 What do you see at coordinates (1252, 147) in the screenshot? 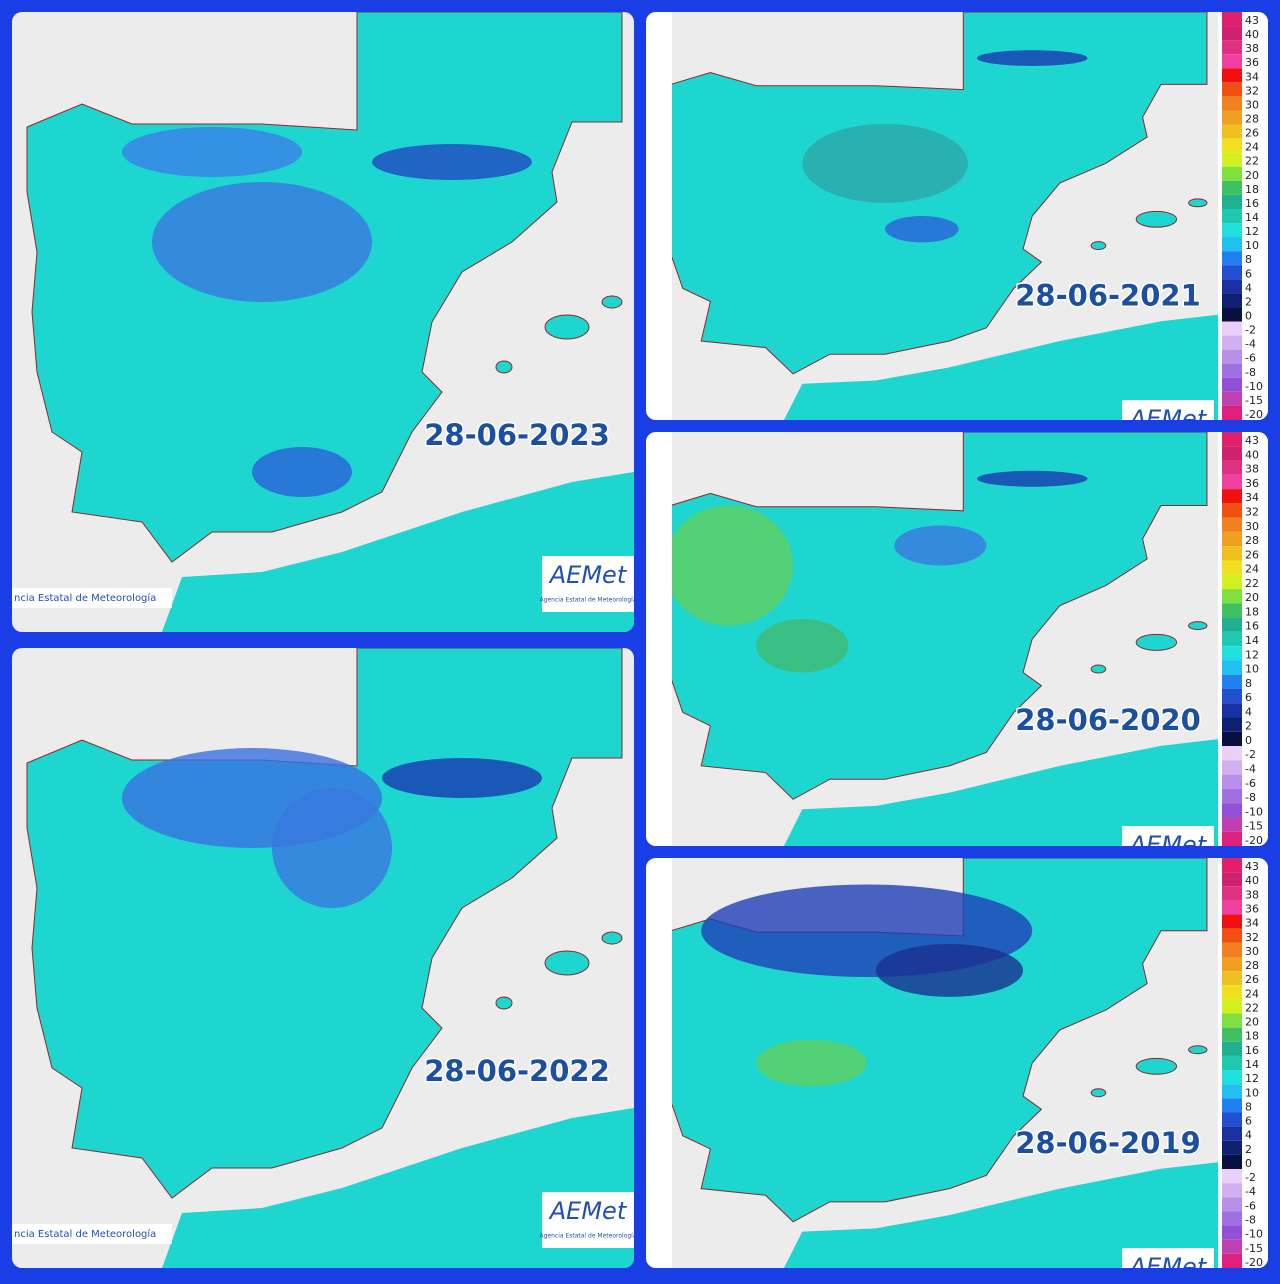
I see `legend-label: 24` at bounding box center [1252, 147].